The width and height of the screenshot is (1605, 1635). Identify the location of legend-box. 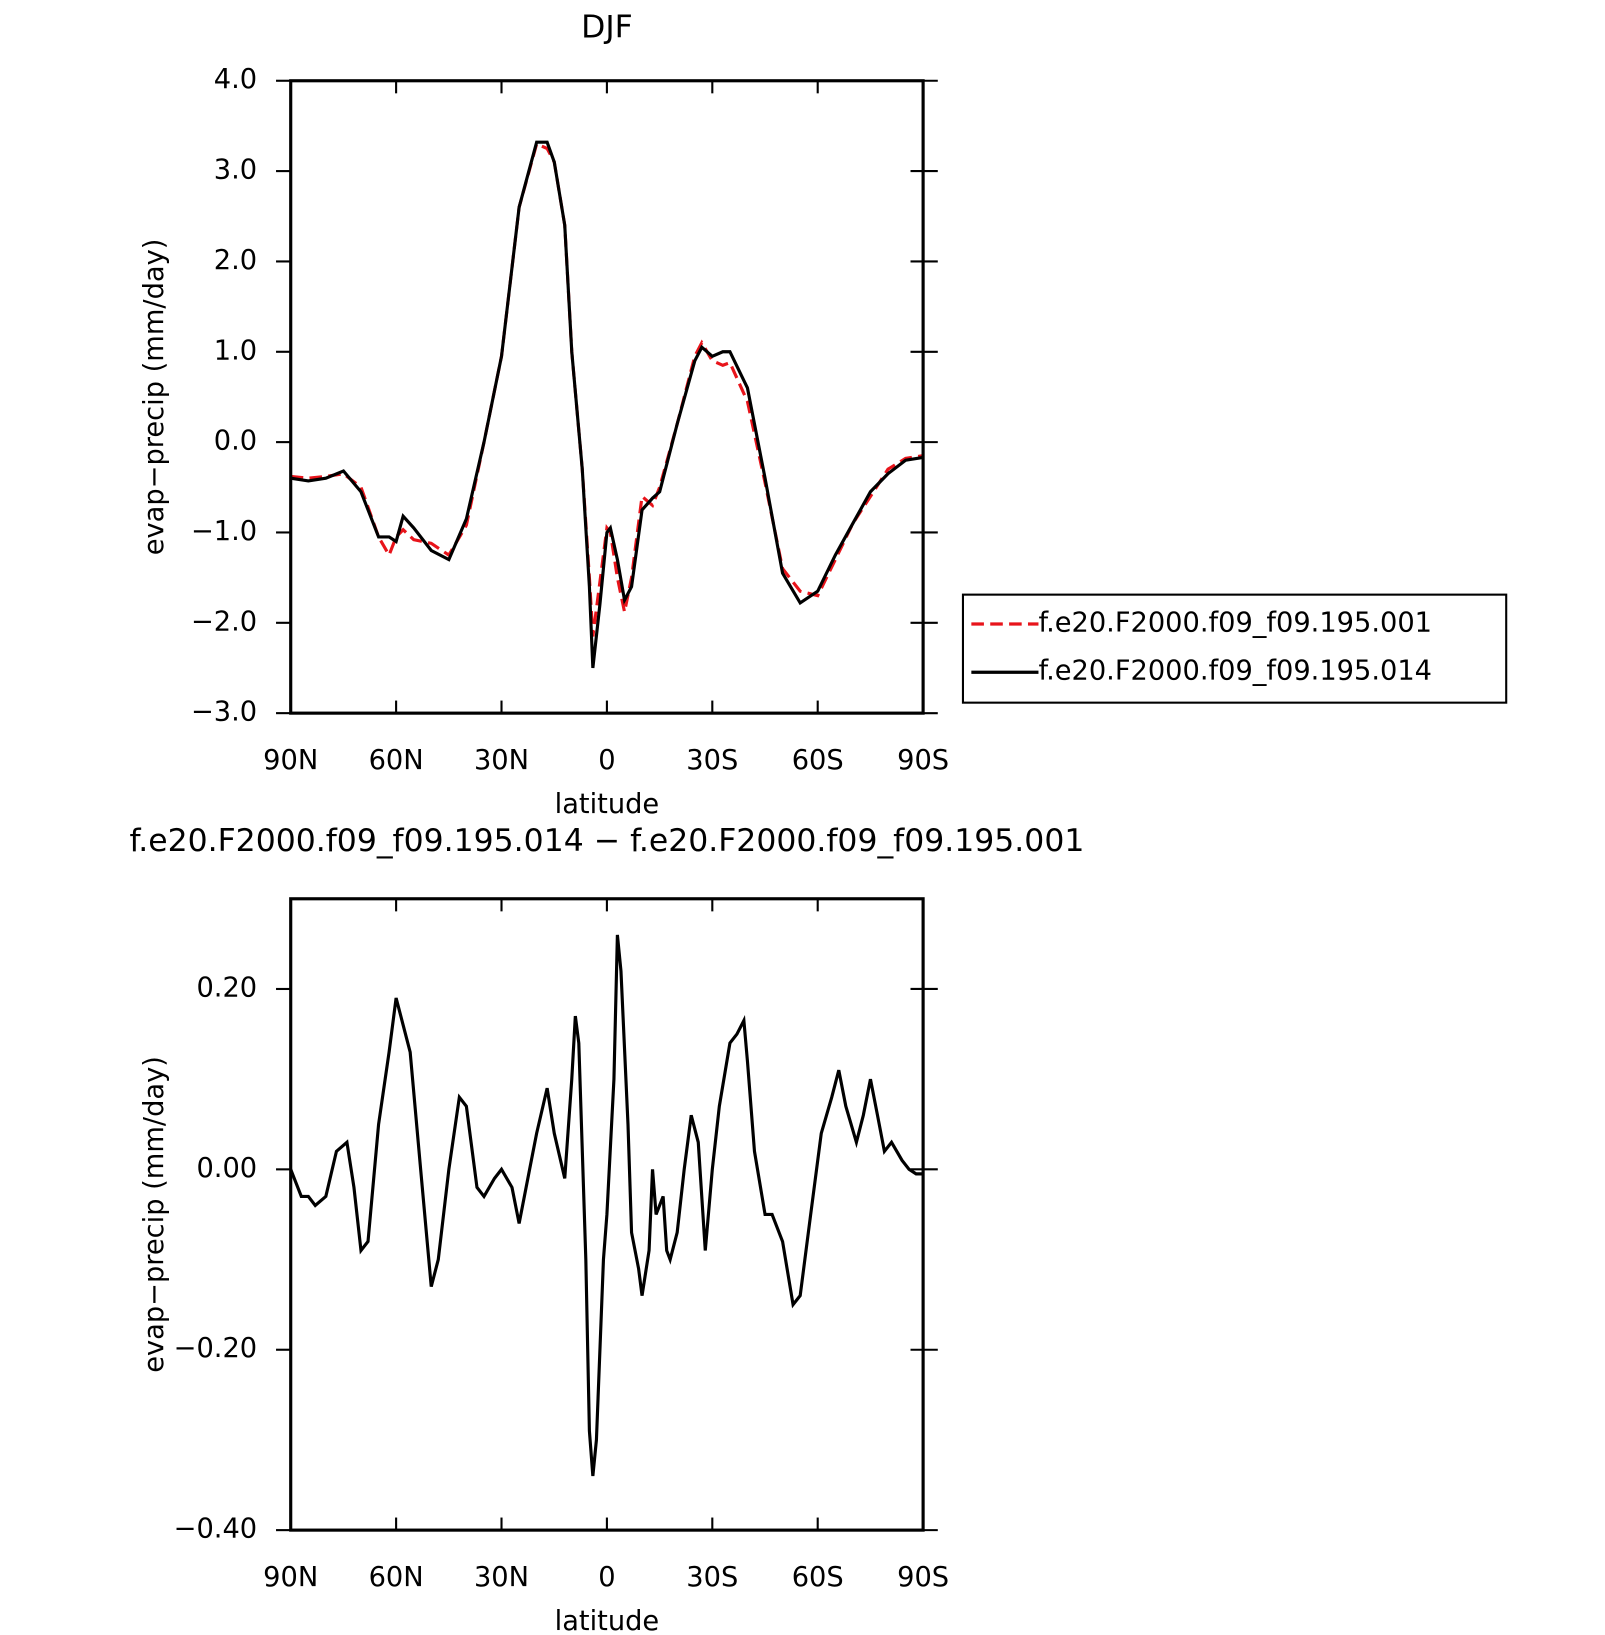
(1234, 648).